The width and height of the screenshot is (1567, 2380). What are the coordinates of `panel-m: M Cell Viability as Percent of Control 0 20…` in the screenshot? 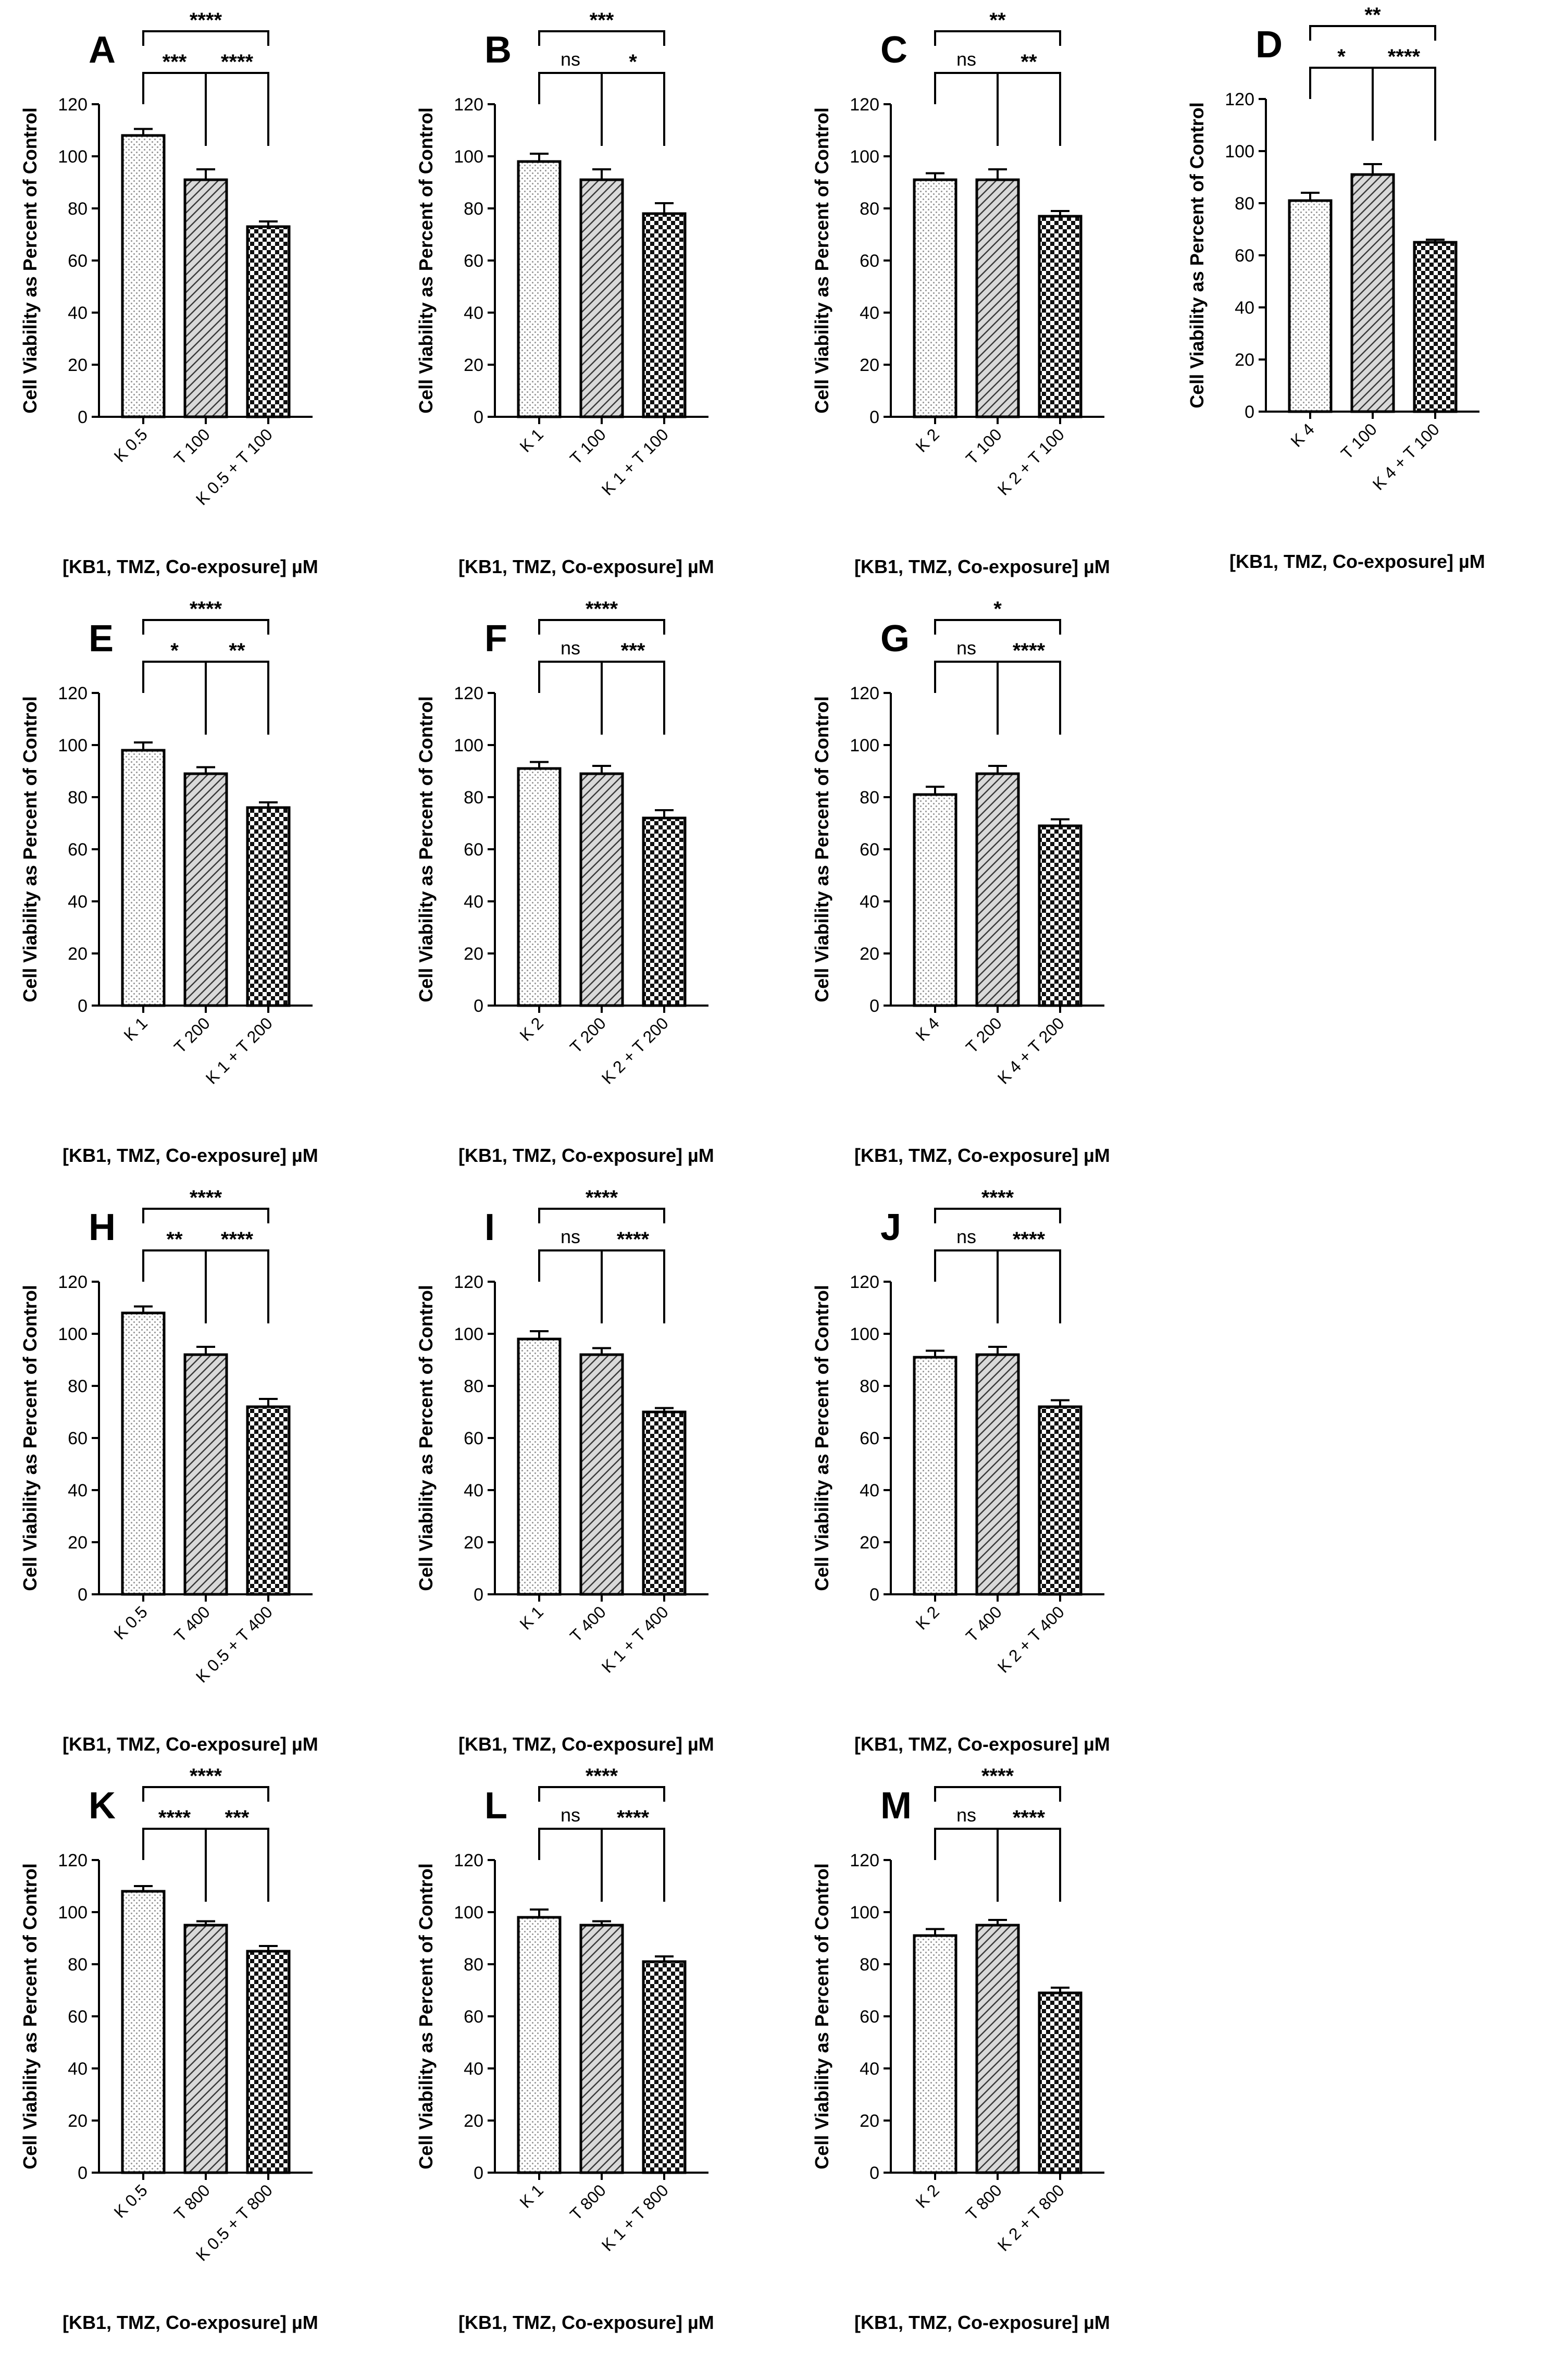 It's located at (960, 2049).